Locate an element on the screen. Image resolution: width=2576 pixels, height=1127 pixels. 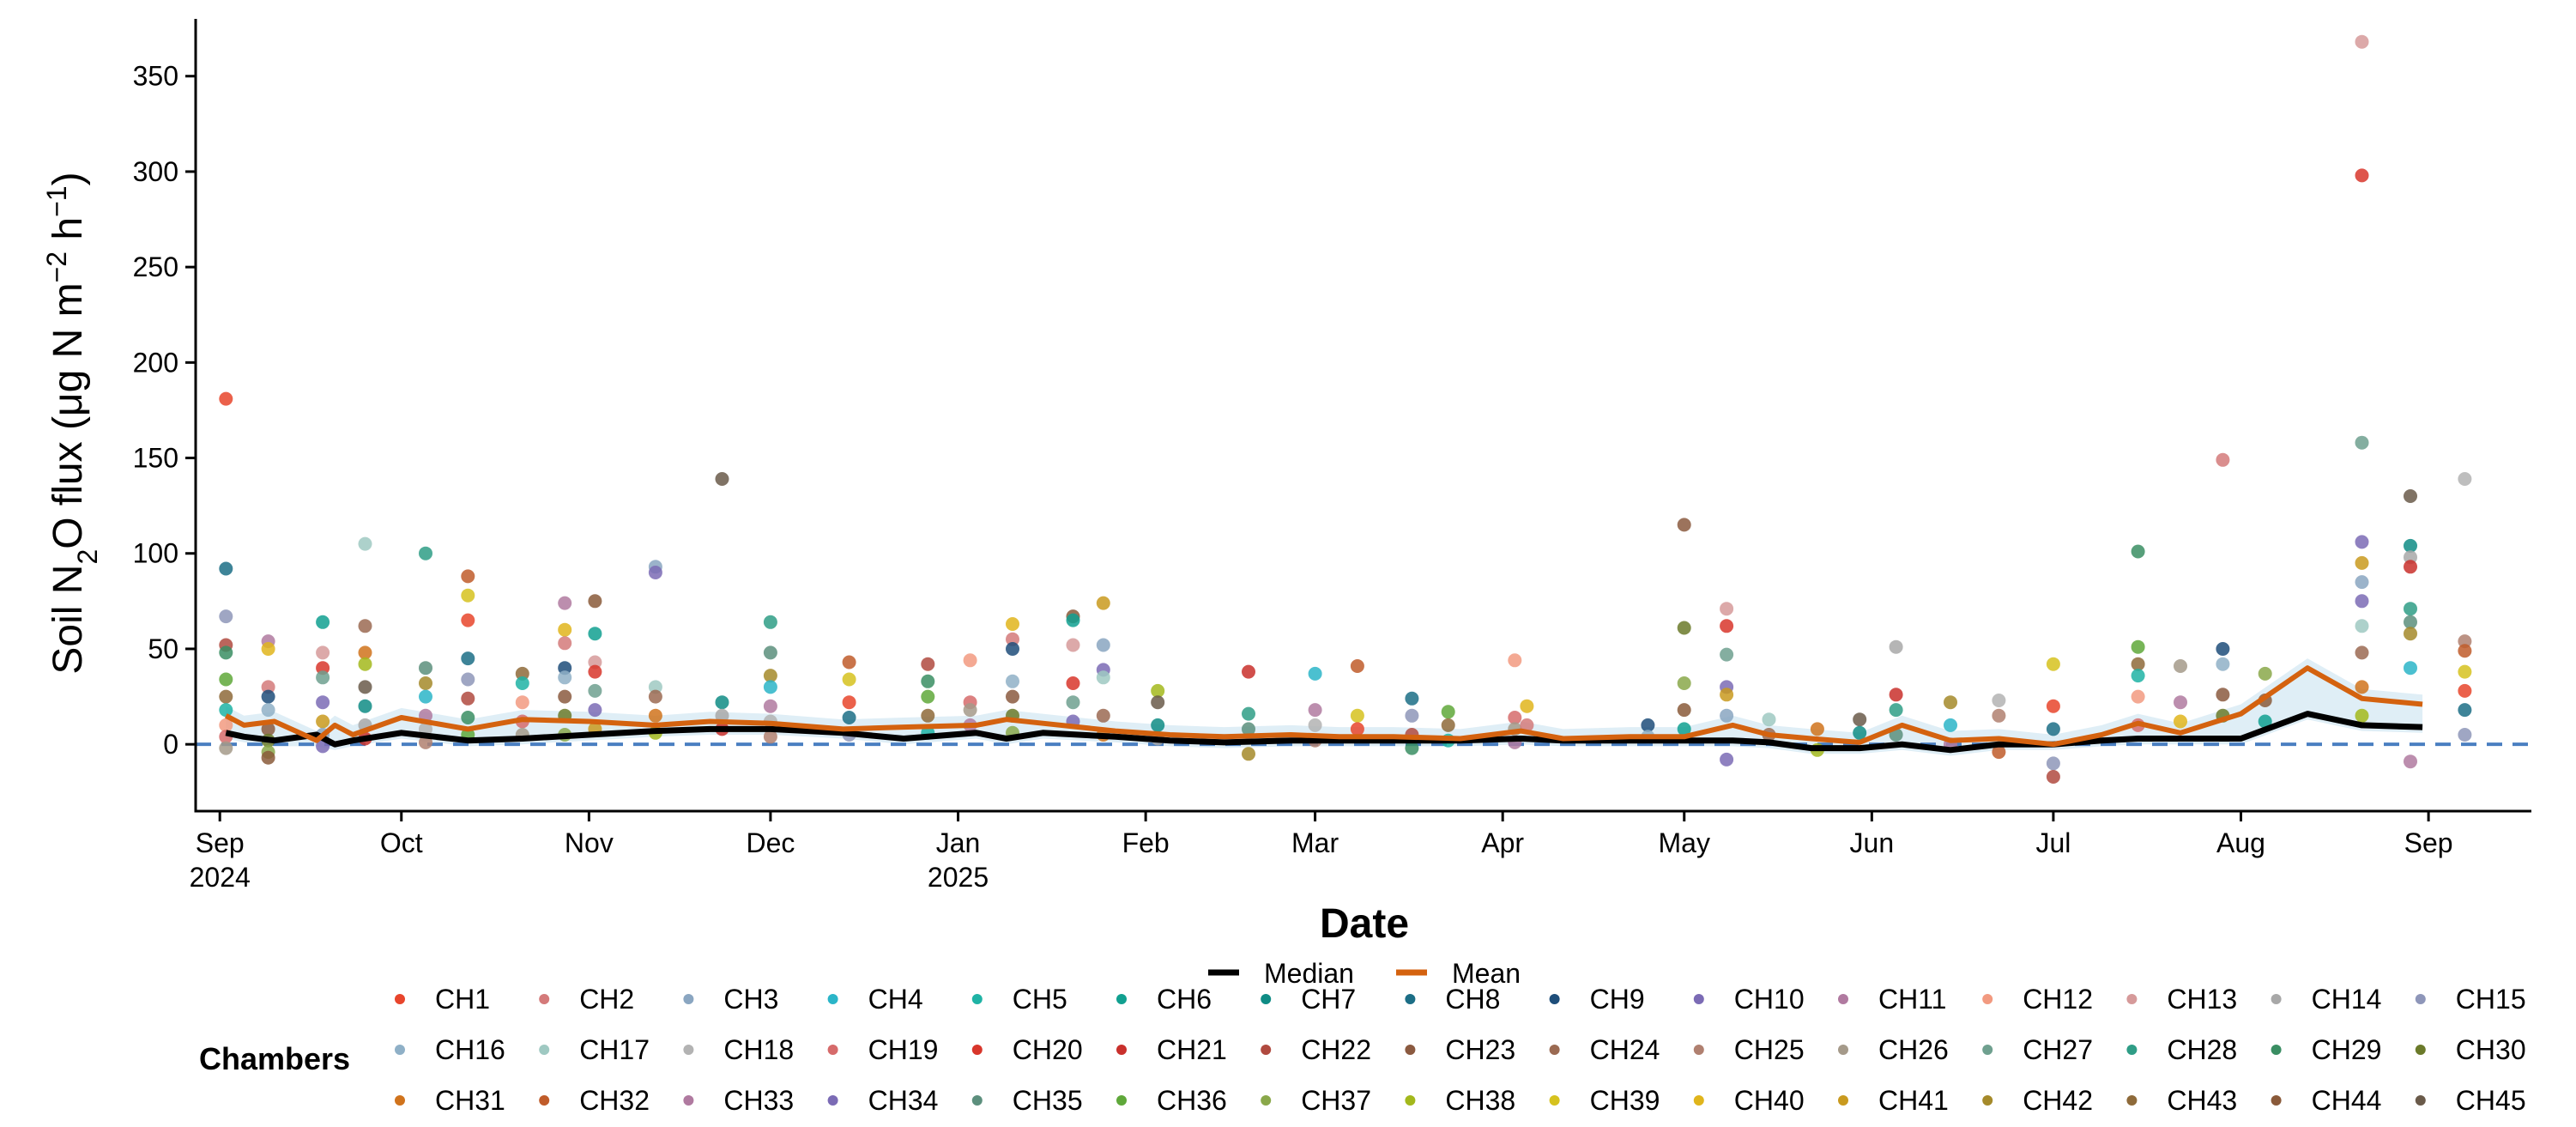
legend-chamber-label: CH38 is located at coordinates (1480, 1101).